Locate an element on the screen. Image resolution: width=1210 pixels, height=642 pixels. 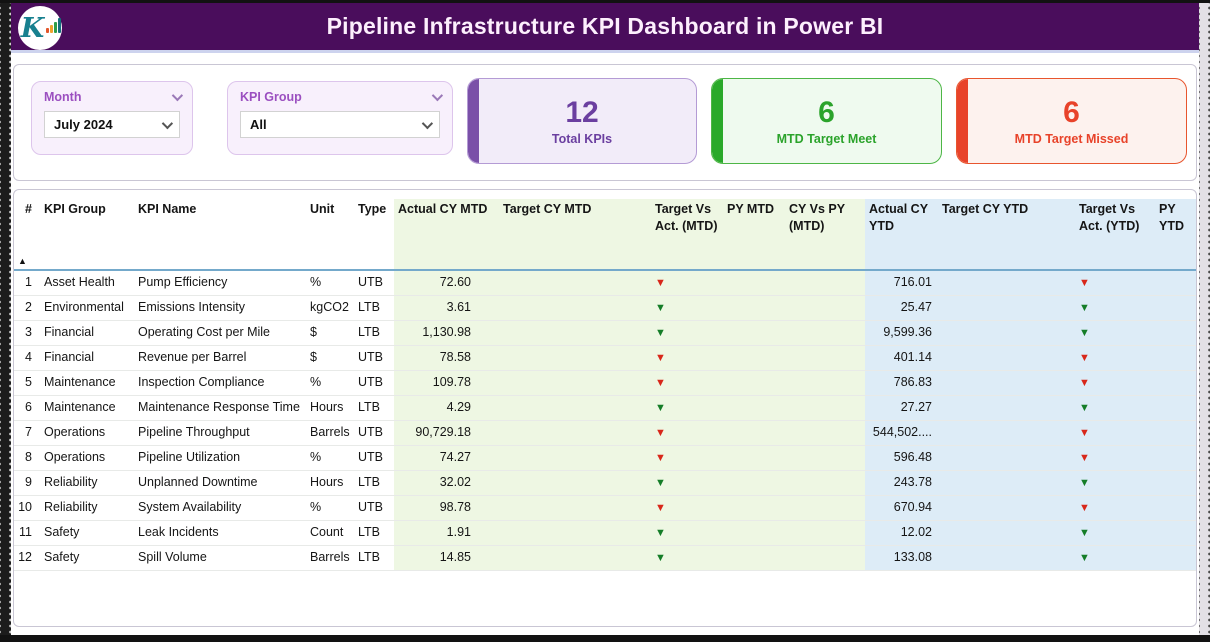
kpi-group-dropdown: All is located at coordinates (340, 124).